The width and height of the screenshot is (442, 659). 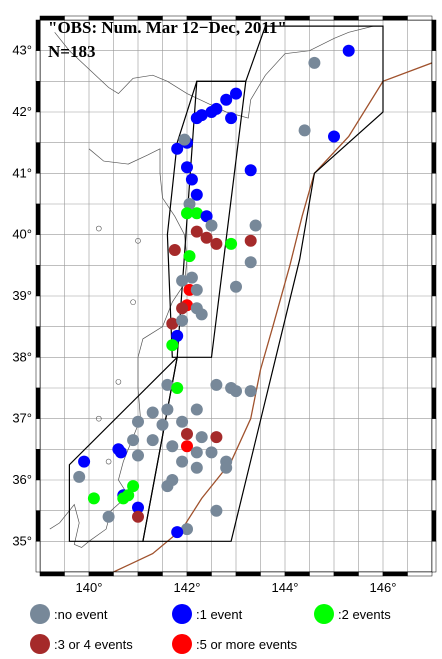 I want to click on legend-item-2-events: :2 events, so click(x=352, y=614).